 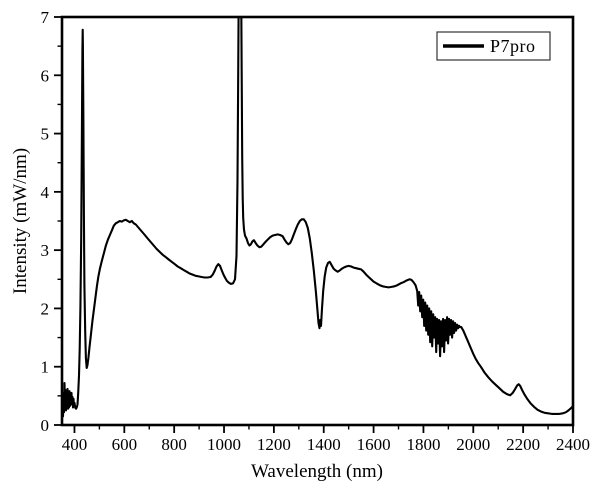 What do you see at coordinates (45, 308) in the screenshot?
I see `y-tick-label: 2` at bounding box center [45, 308].